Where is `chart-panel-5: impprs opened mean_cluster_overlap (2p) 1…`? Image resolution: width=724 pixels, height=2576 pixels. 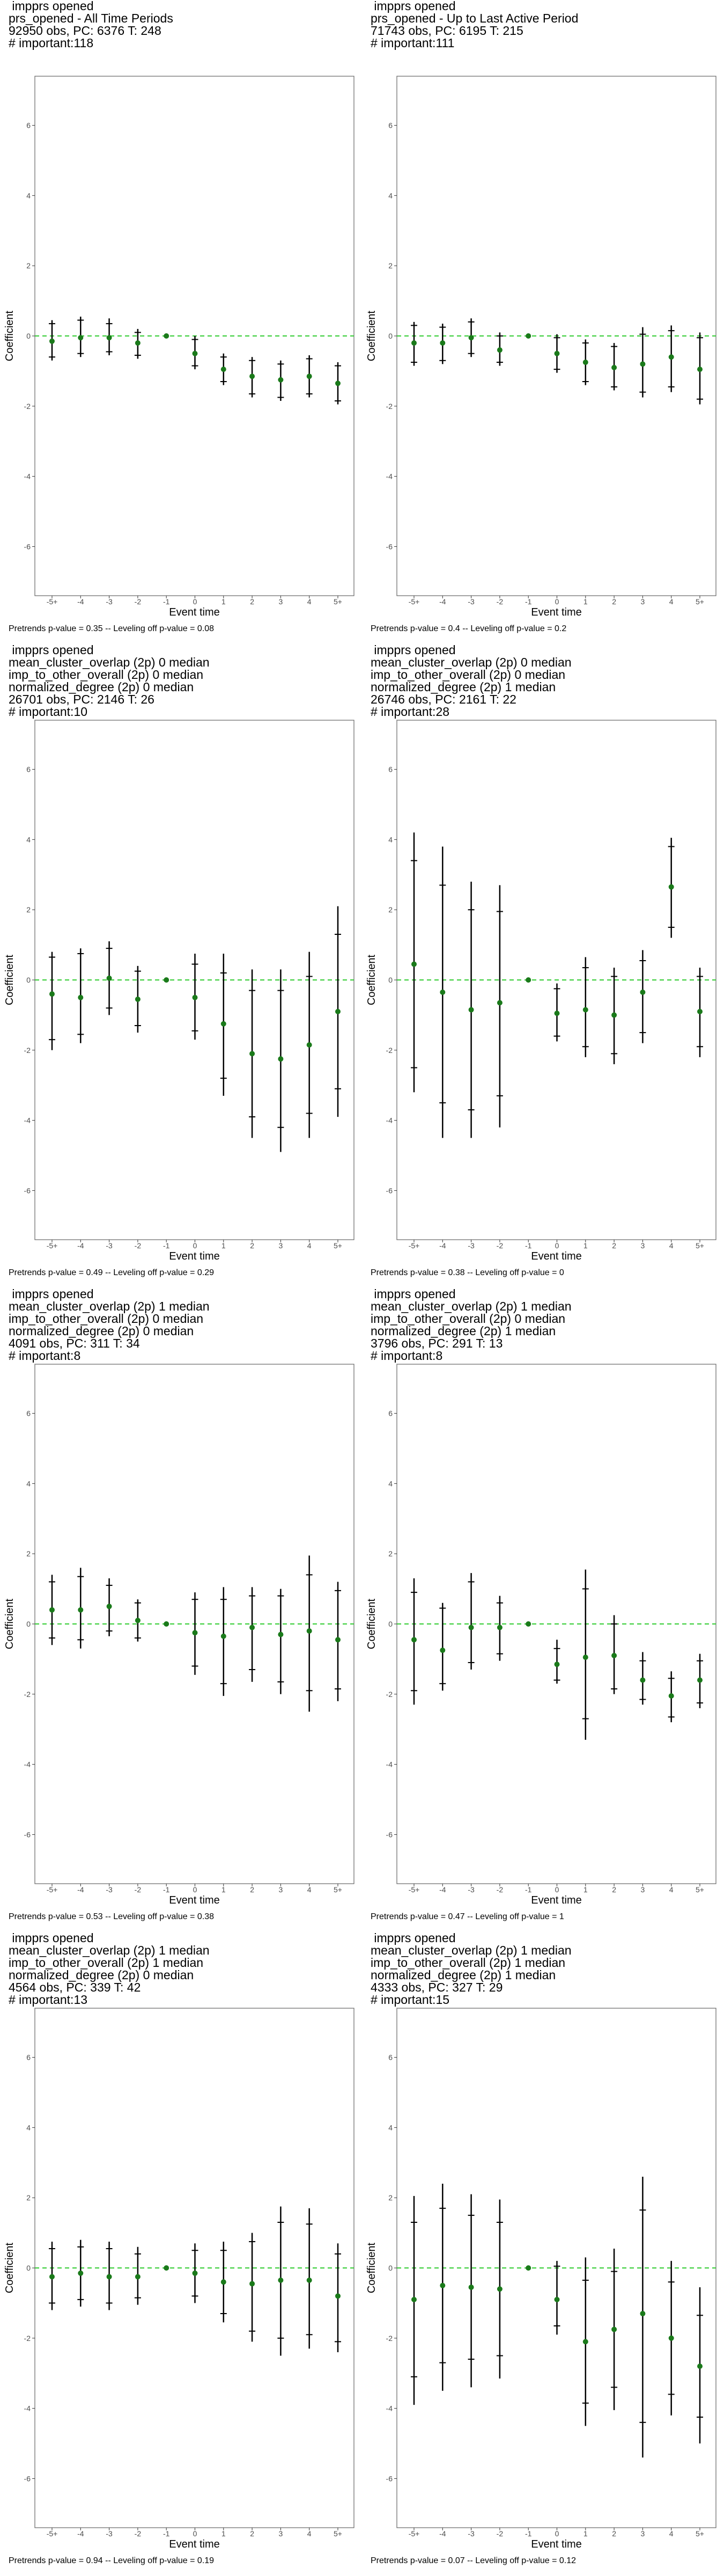 chart-panel-5: impprs opened mean_cluster_overlap (2p) 1… is located at coordinates (181, 1610).